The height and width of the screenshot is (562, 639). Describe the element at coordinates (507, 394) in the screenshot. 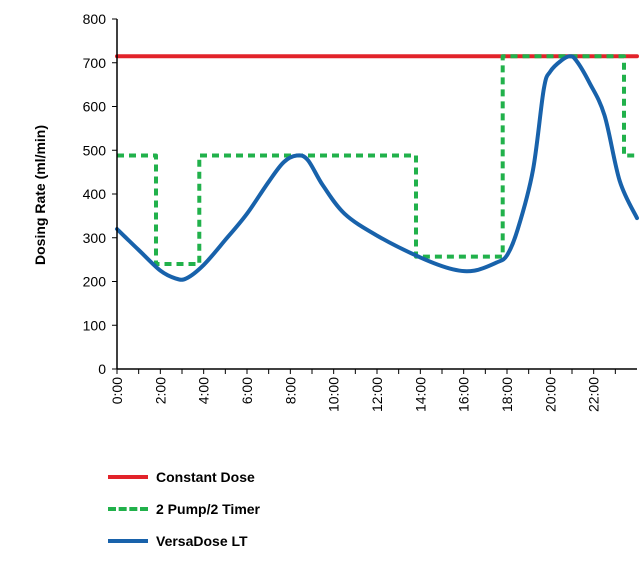

I see `x-tick-label: 18:00` at that location.